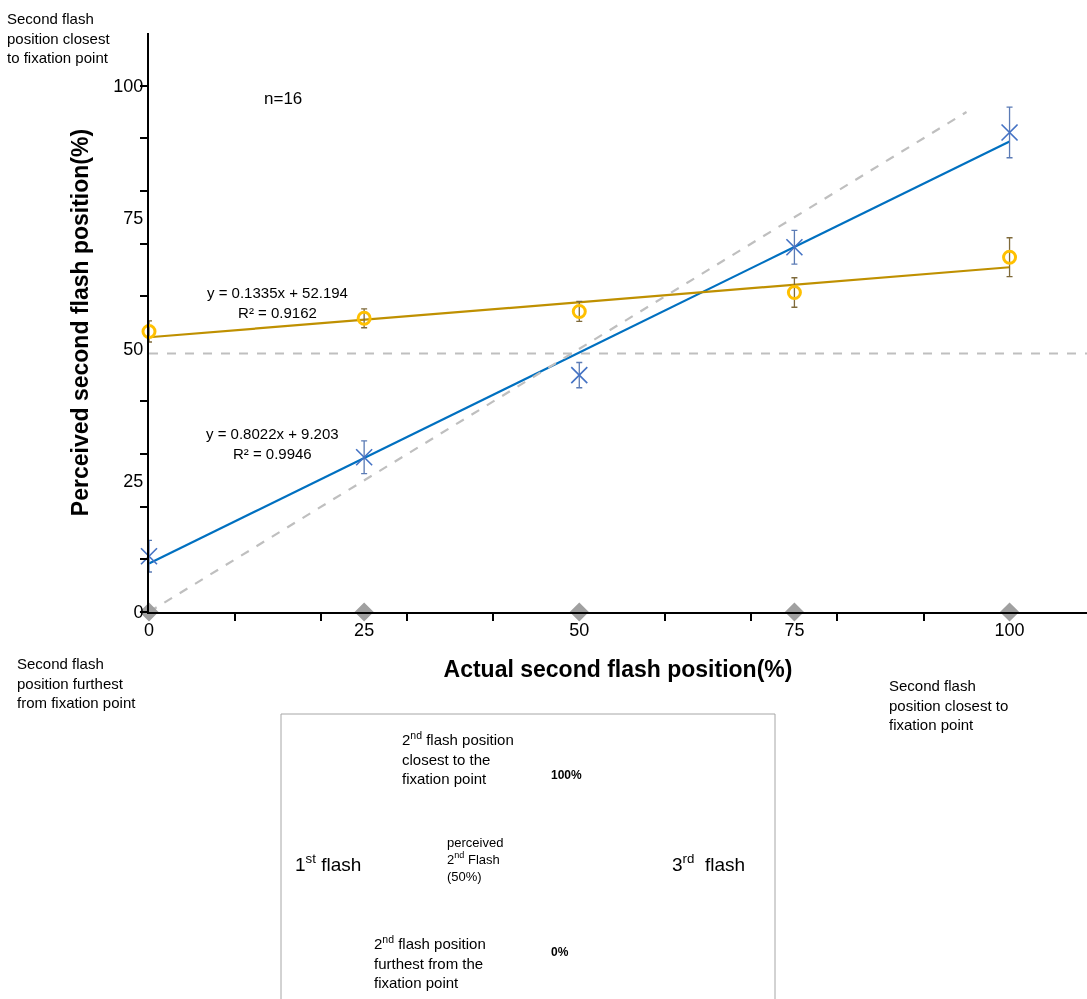 The image size is (1087, 999). I want to click on y-tick-label: 75, so click(133, 217).